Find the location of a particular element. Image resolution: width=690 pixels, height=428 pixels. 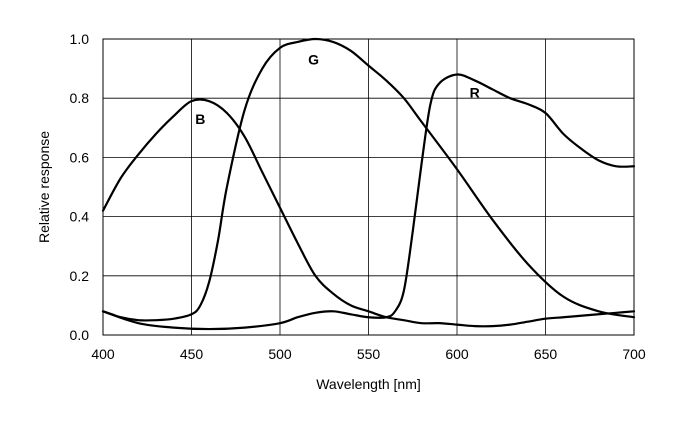

y-tick-label: 0.0 is located at coordinates (80, 335).